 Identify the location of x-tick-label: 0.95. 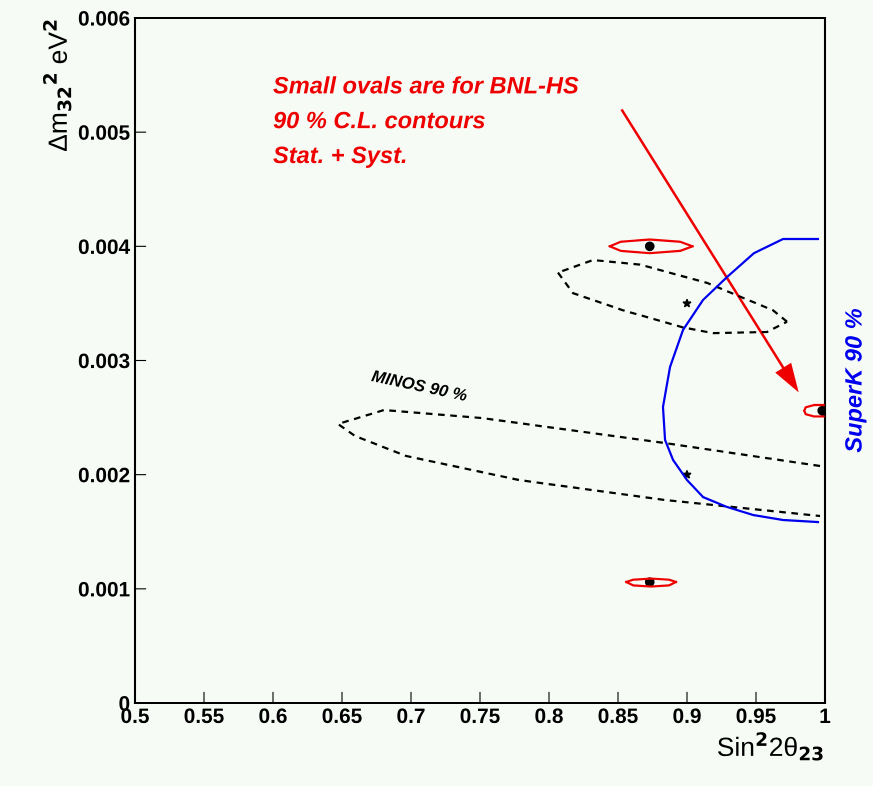
(756, 716).